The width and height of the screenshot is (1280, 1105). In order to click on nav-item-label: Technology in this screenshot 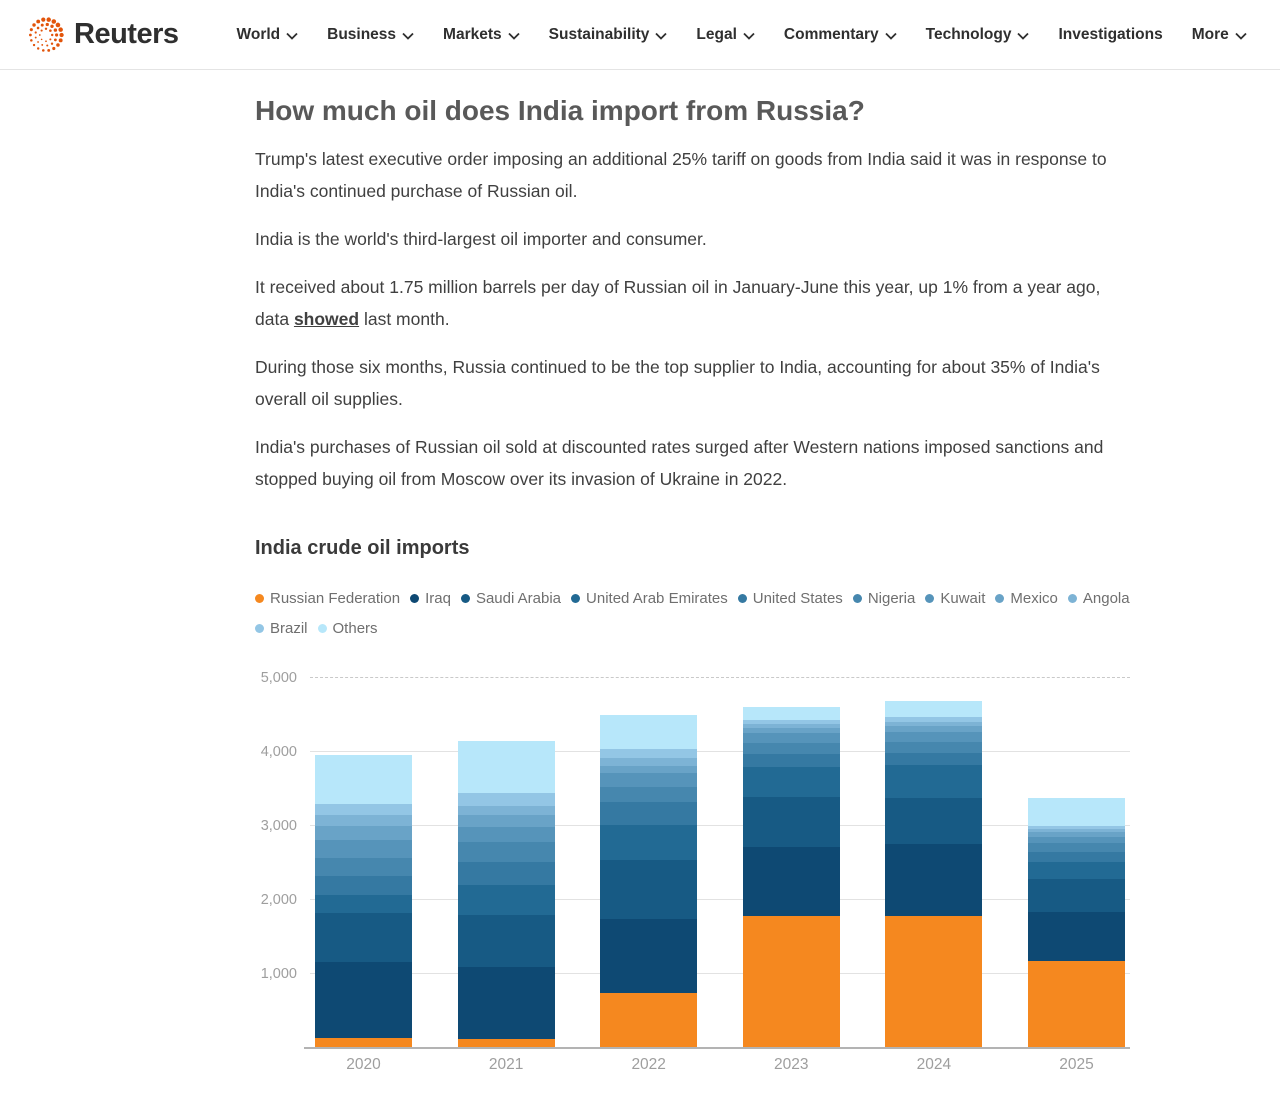, I will do `click(968, 34)`.